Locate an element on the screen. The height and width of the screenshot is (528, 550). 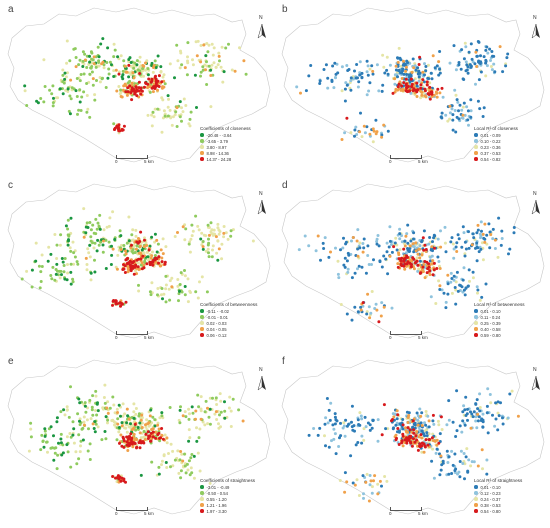
panel-label: c is located at coordinates (10, 185).